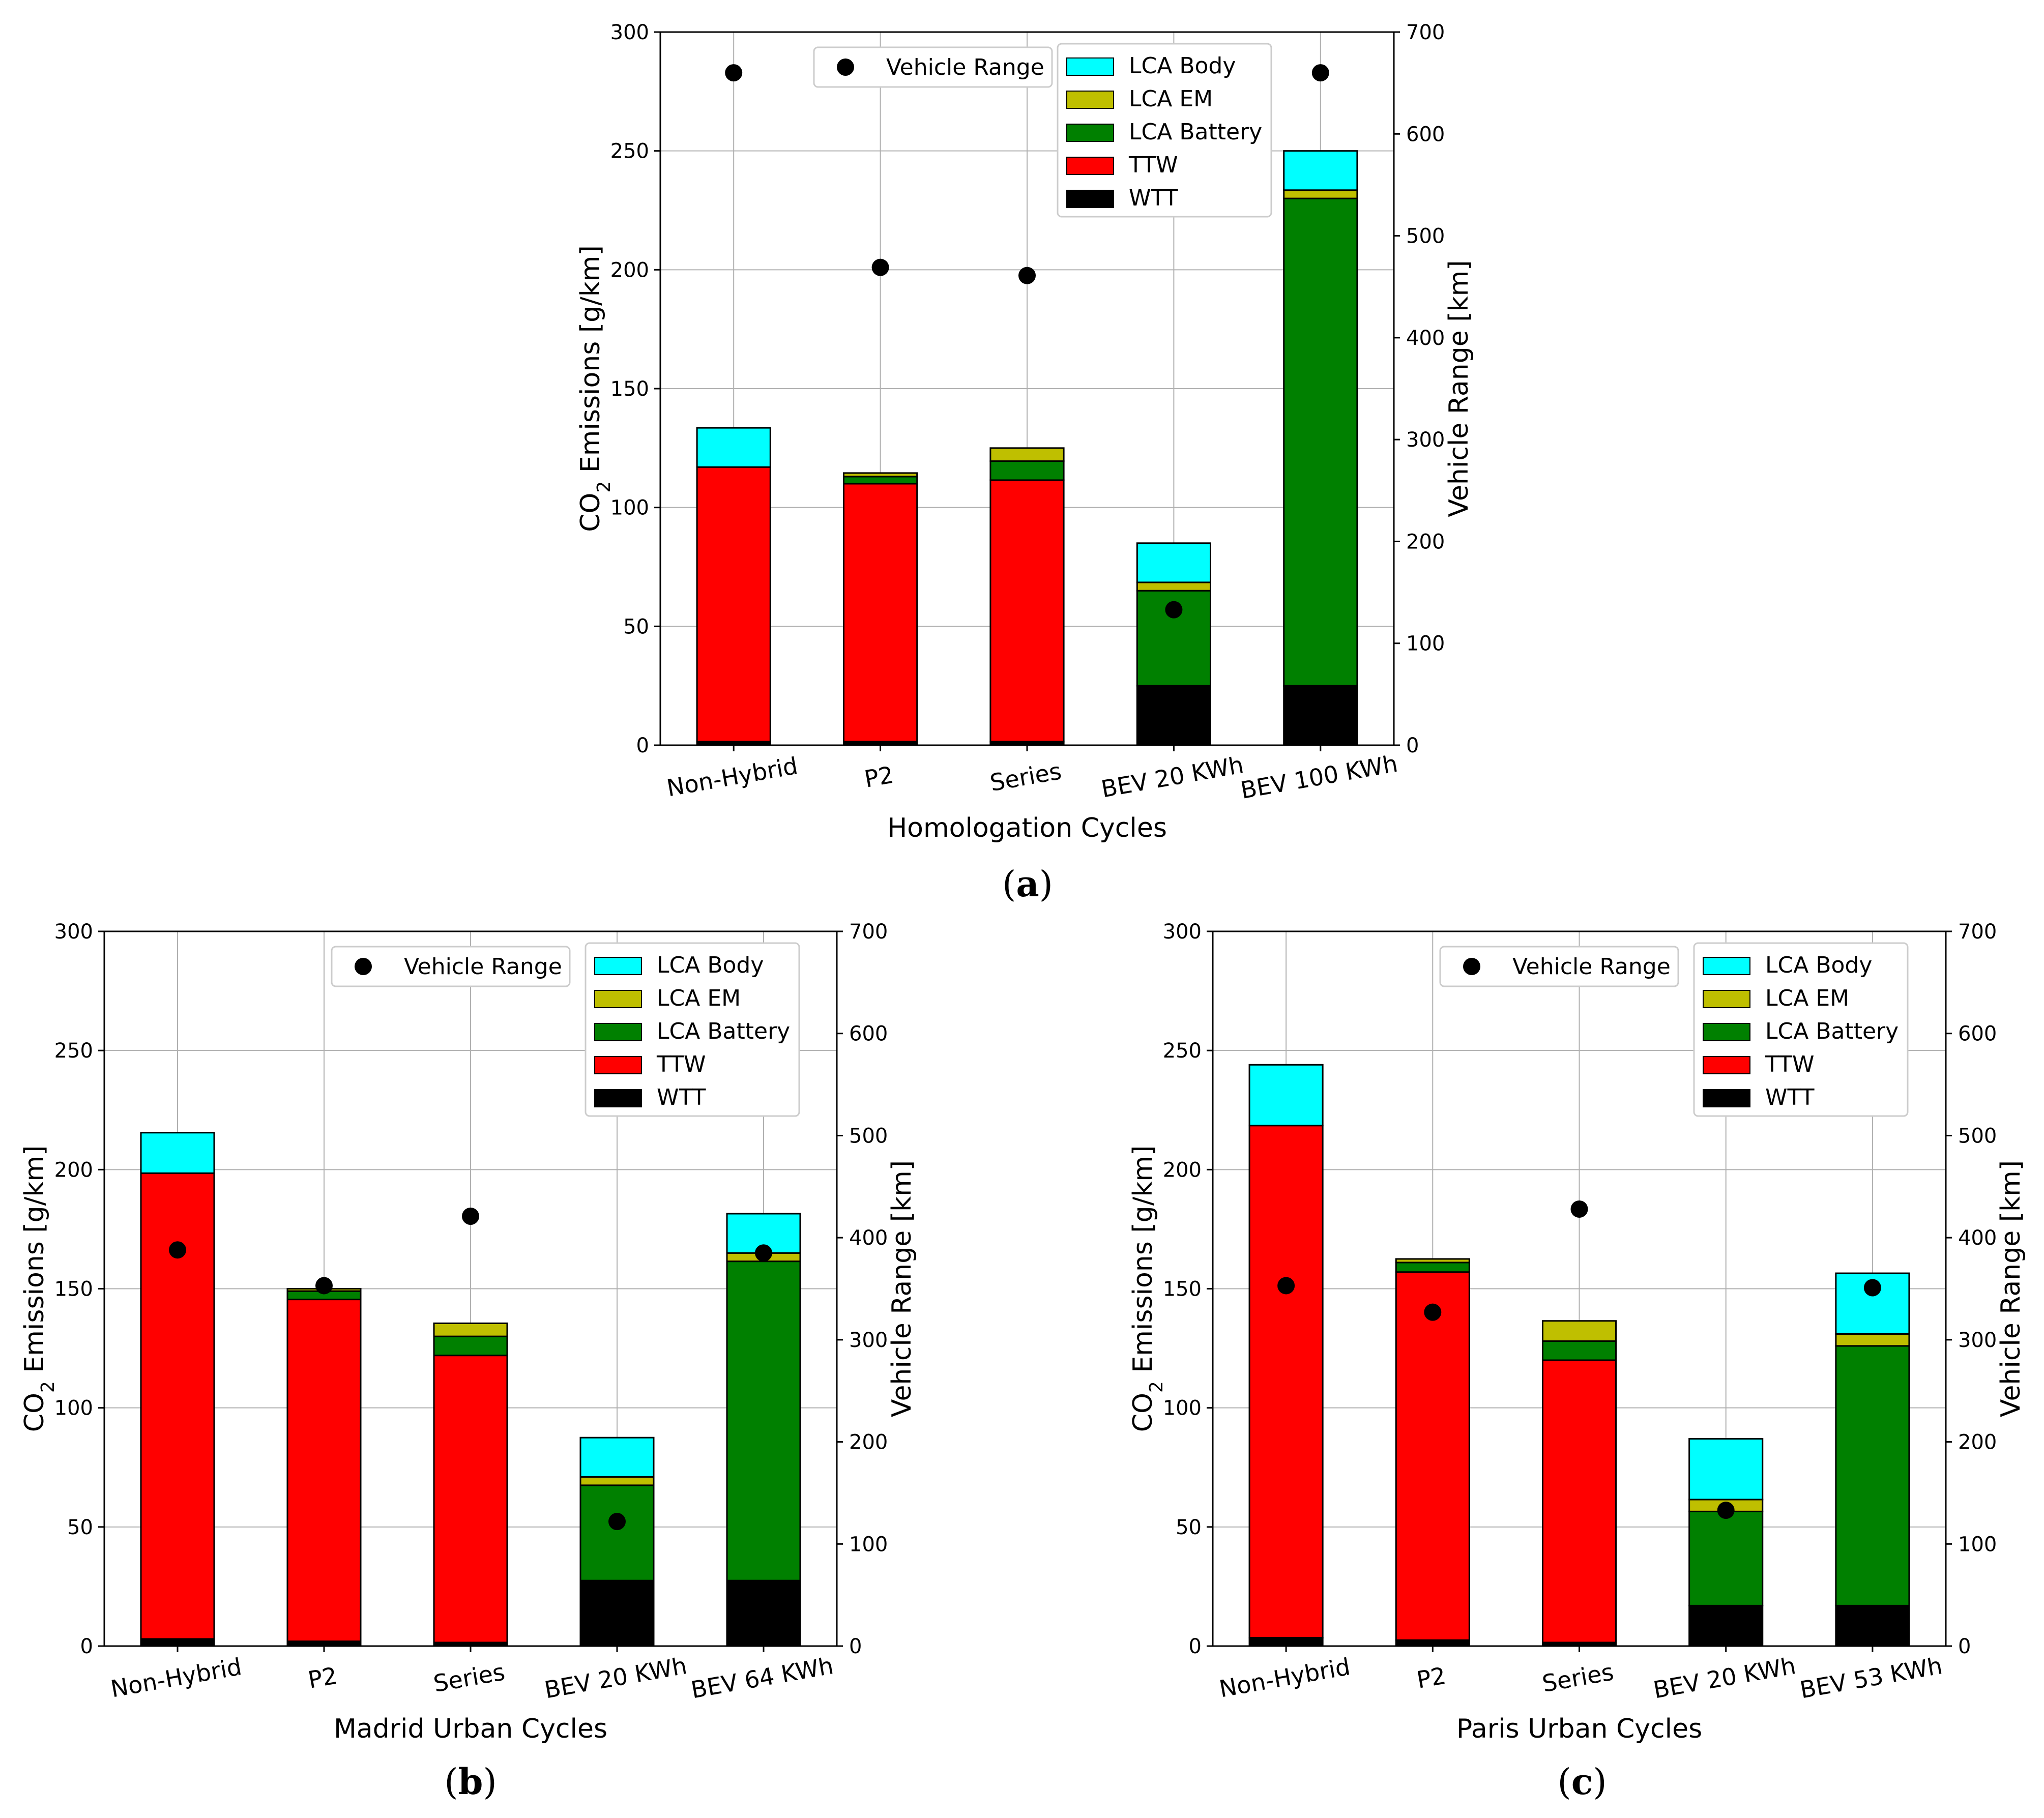 The height and width of the screenshot is (1818, 2044). Describe the element at coordinates (1972, 1289) in the screenshot. I see `y-axis-right: 0 100 200 300 400 500 600 700` at that location.